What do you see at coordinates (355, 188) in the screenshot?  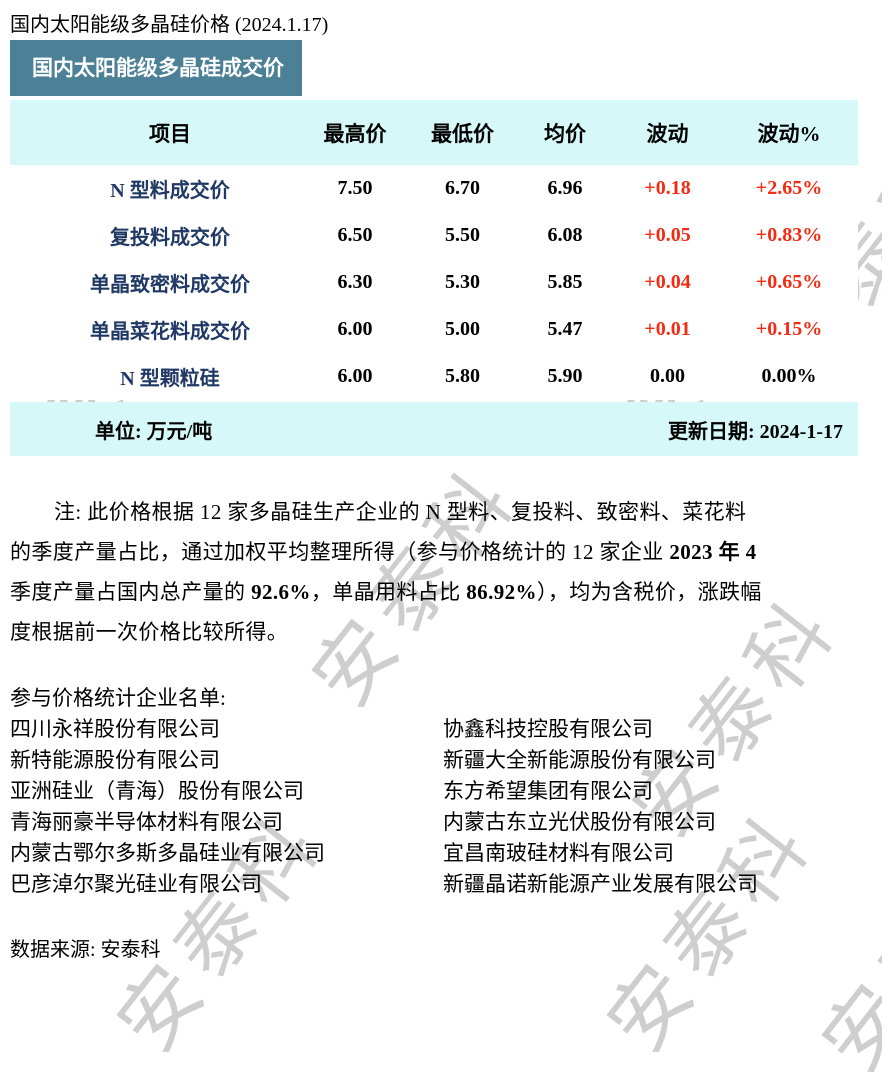 I see `cell-high: 7.50` at bounding box center [355, 188].